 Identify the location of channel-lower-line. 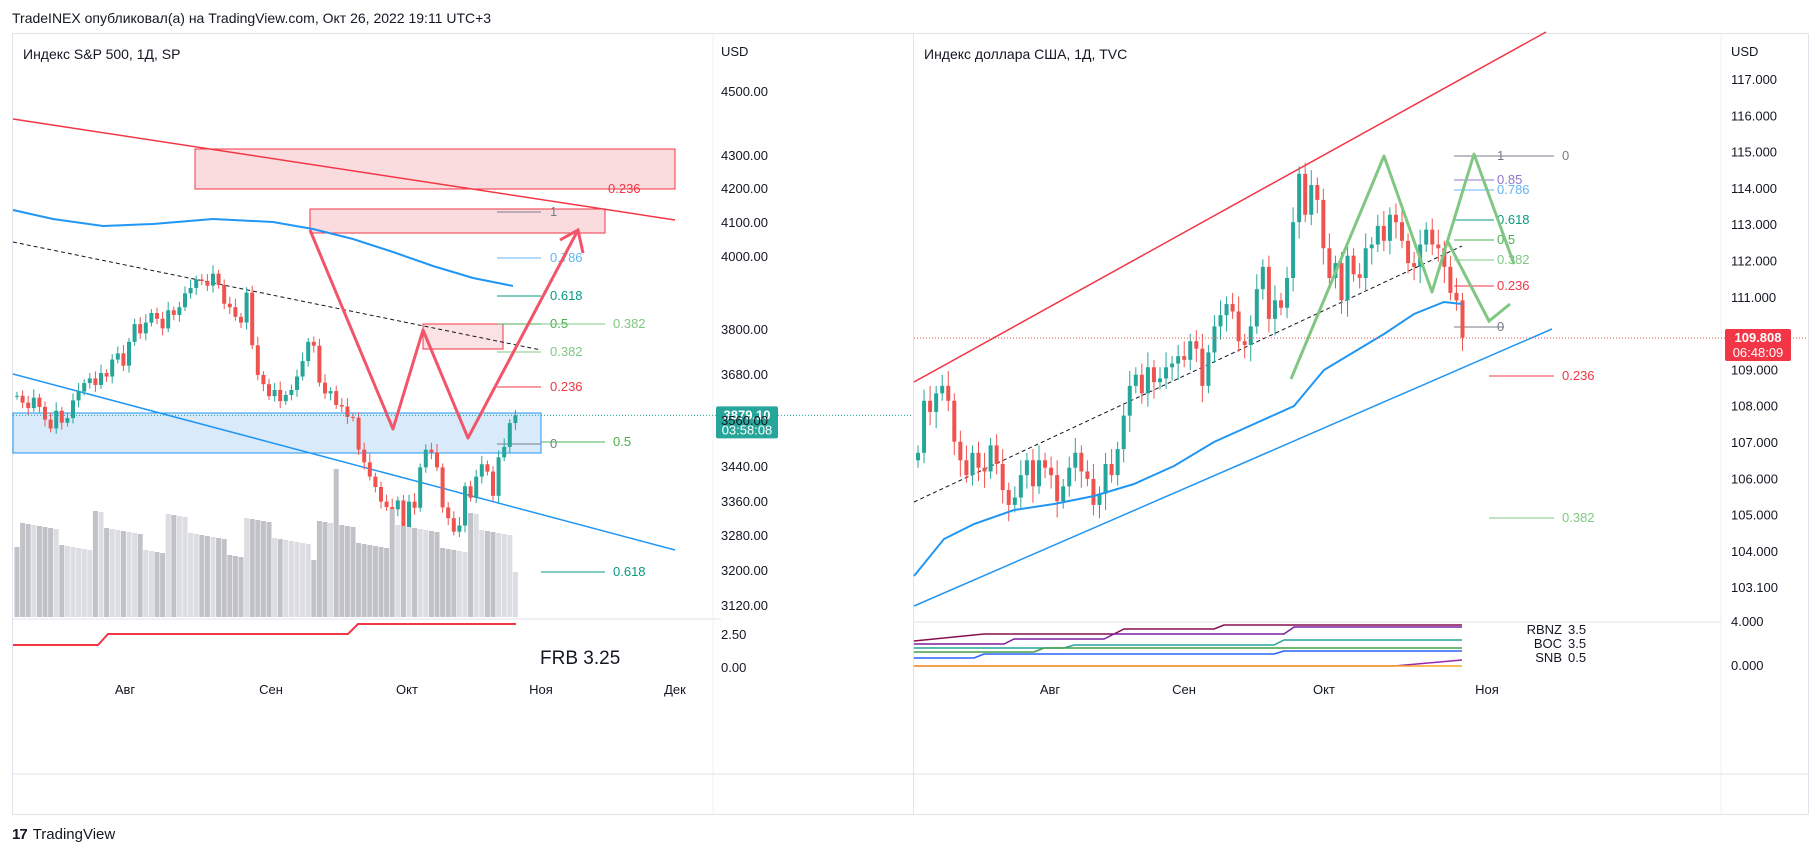
(1233, 467).